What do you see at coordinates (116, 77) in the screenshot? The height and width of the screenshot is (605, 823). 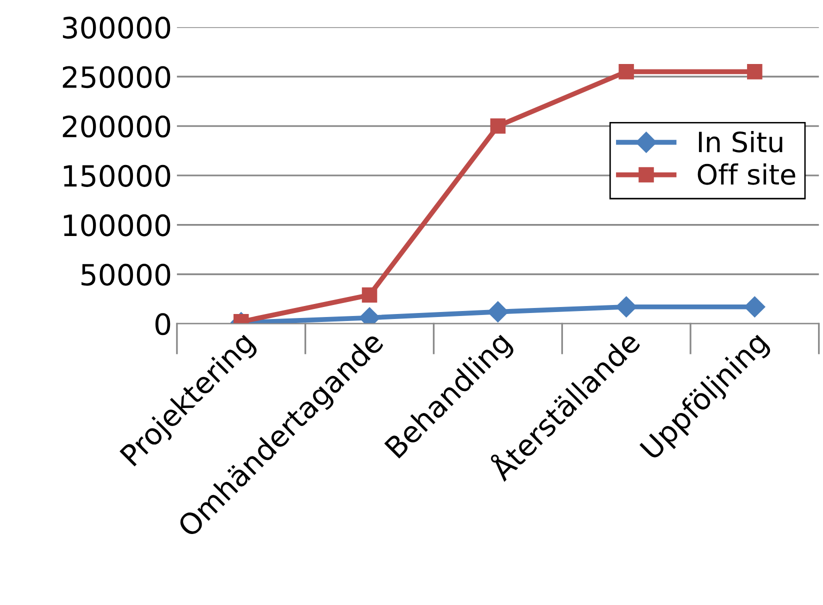 I see `y-tick-label: 250000` at bounding box center [116, 77].